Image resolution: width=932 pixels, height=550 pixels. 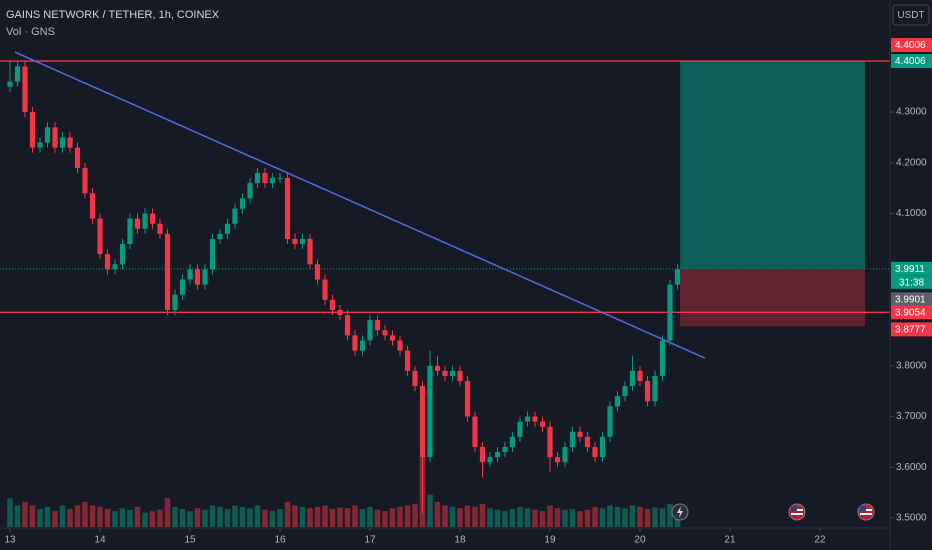 I want to click on currency: USDT, so click(x=910, y=15).